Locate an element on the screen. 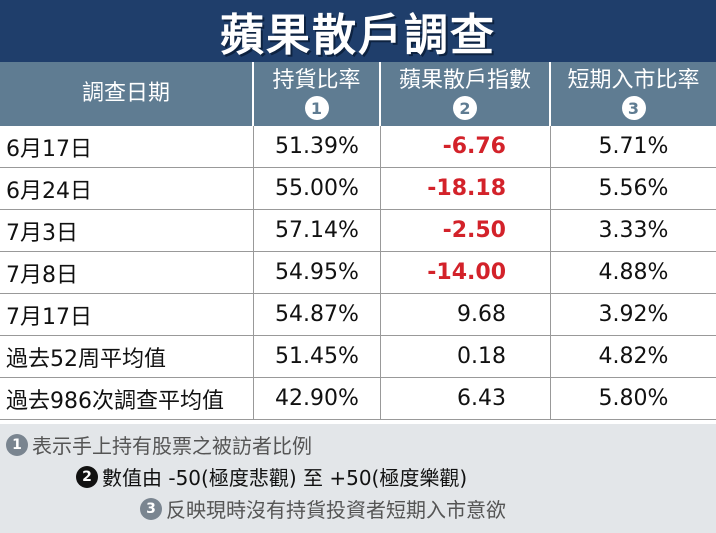 The width and height of the screenshot is (716, 533). date-cell: 7月3日 is located at coordinates (127, 230).